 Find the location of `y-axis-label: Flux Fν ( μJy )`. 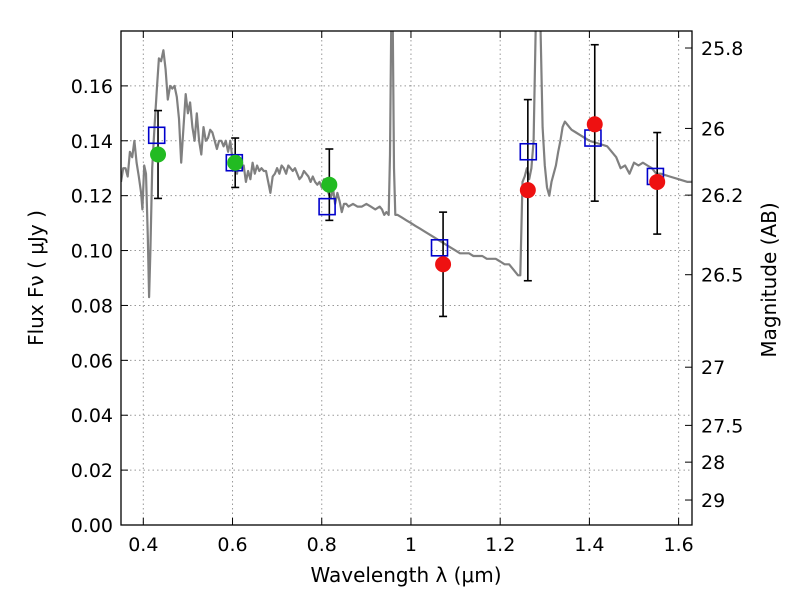

y-axis-label: Flux Fν ( μJy ) is located at coordinates (36, 278).